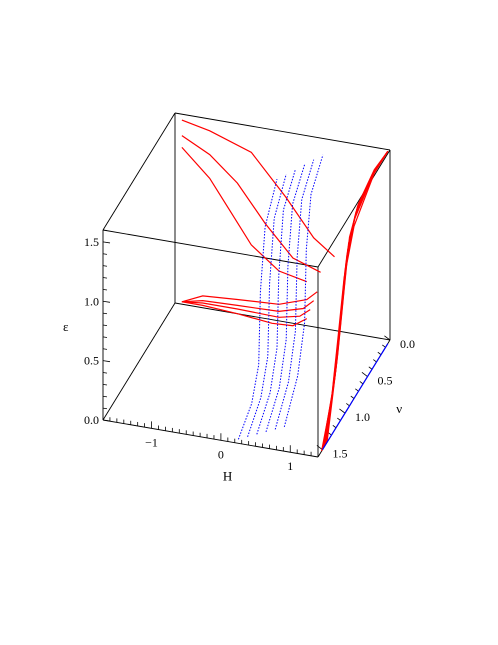 This screenshot has height=645, width=498. What do you see at coordinates (91, 242) in the screenshot?
I see `z-tick-label: 1.5` at bounding box center [91, 242].